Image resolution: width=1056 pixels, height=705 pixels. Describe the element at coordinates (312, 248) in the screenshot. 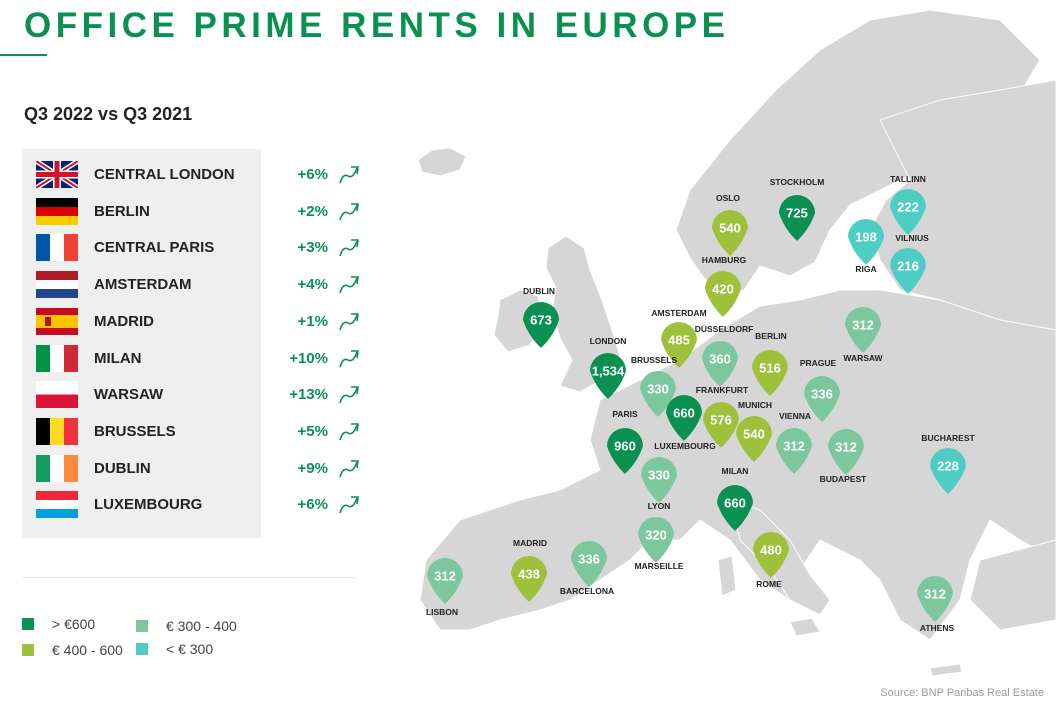

I see `rent-change: +3%` at that location.